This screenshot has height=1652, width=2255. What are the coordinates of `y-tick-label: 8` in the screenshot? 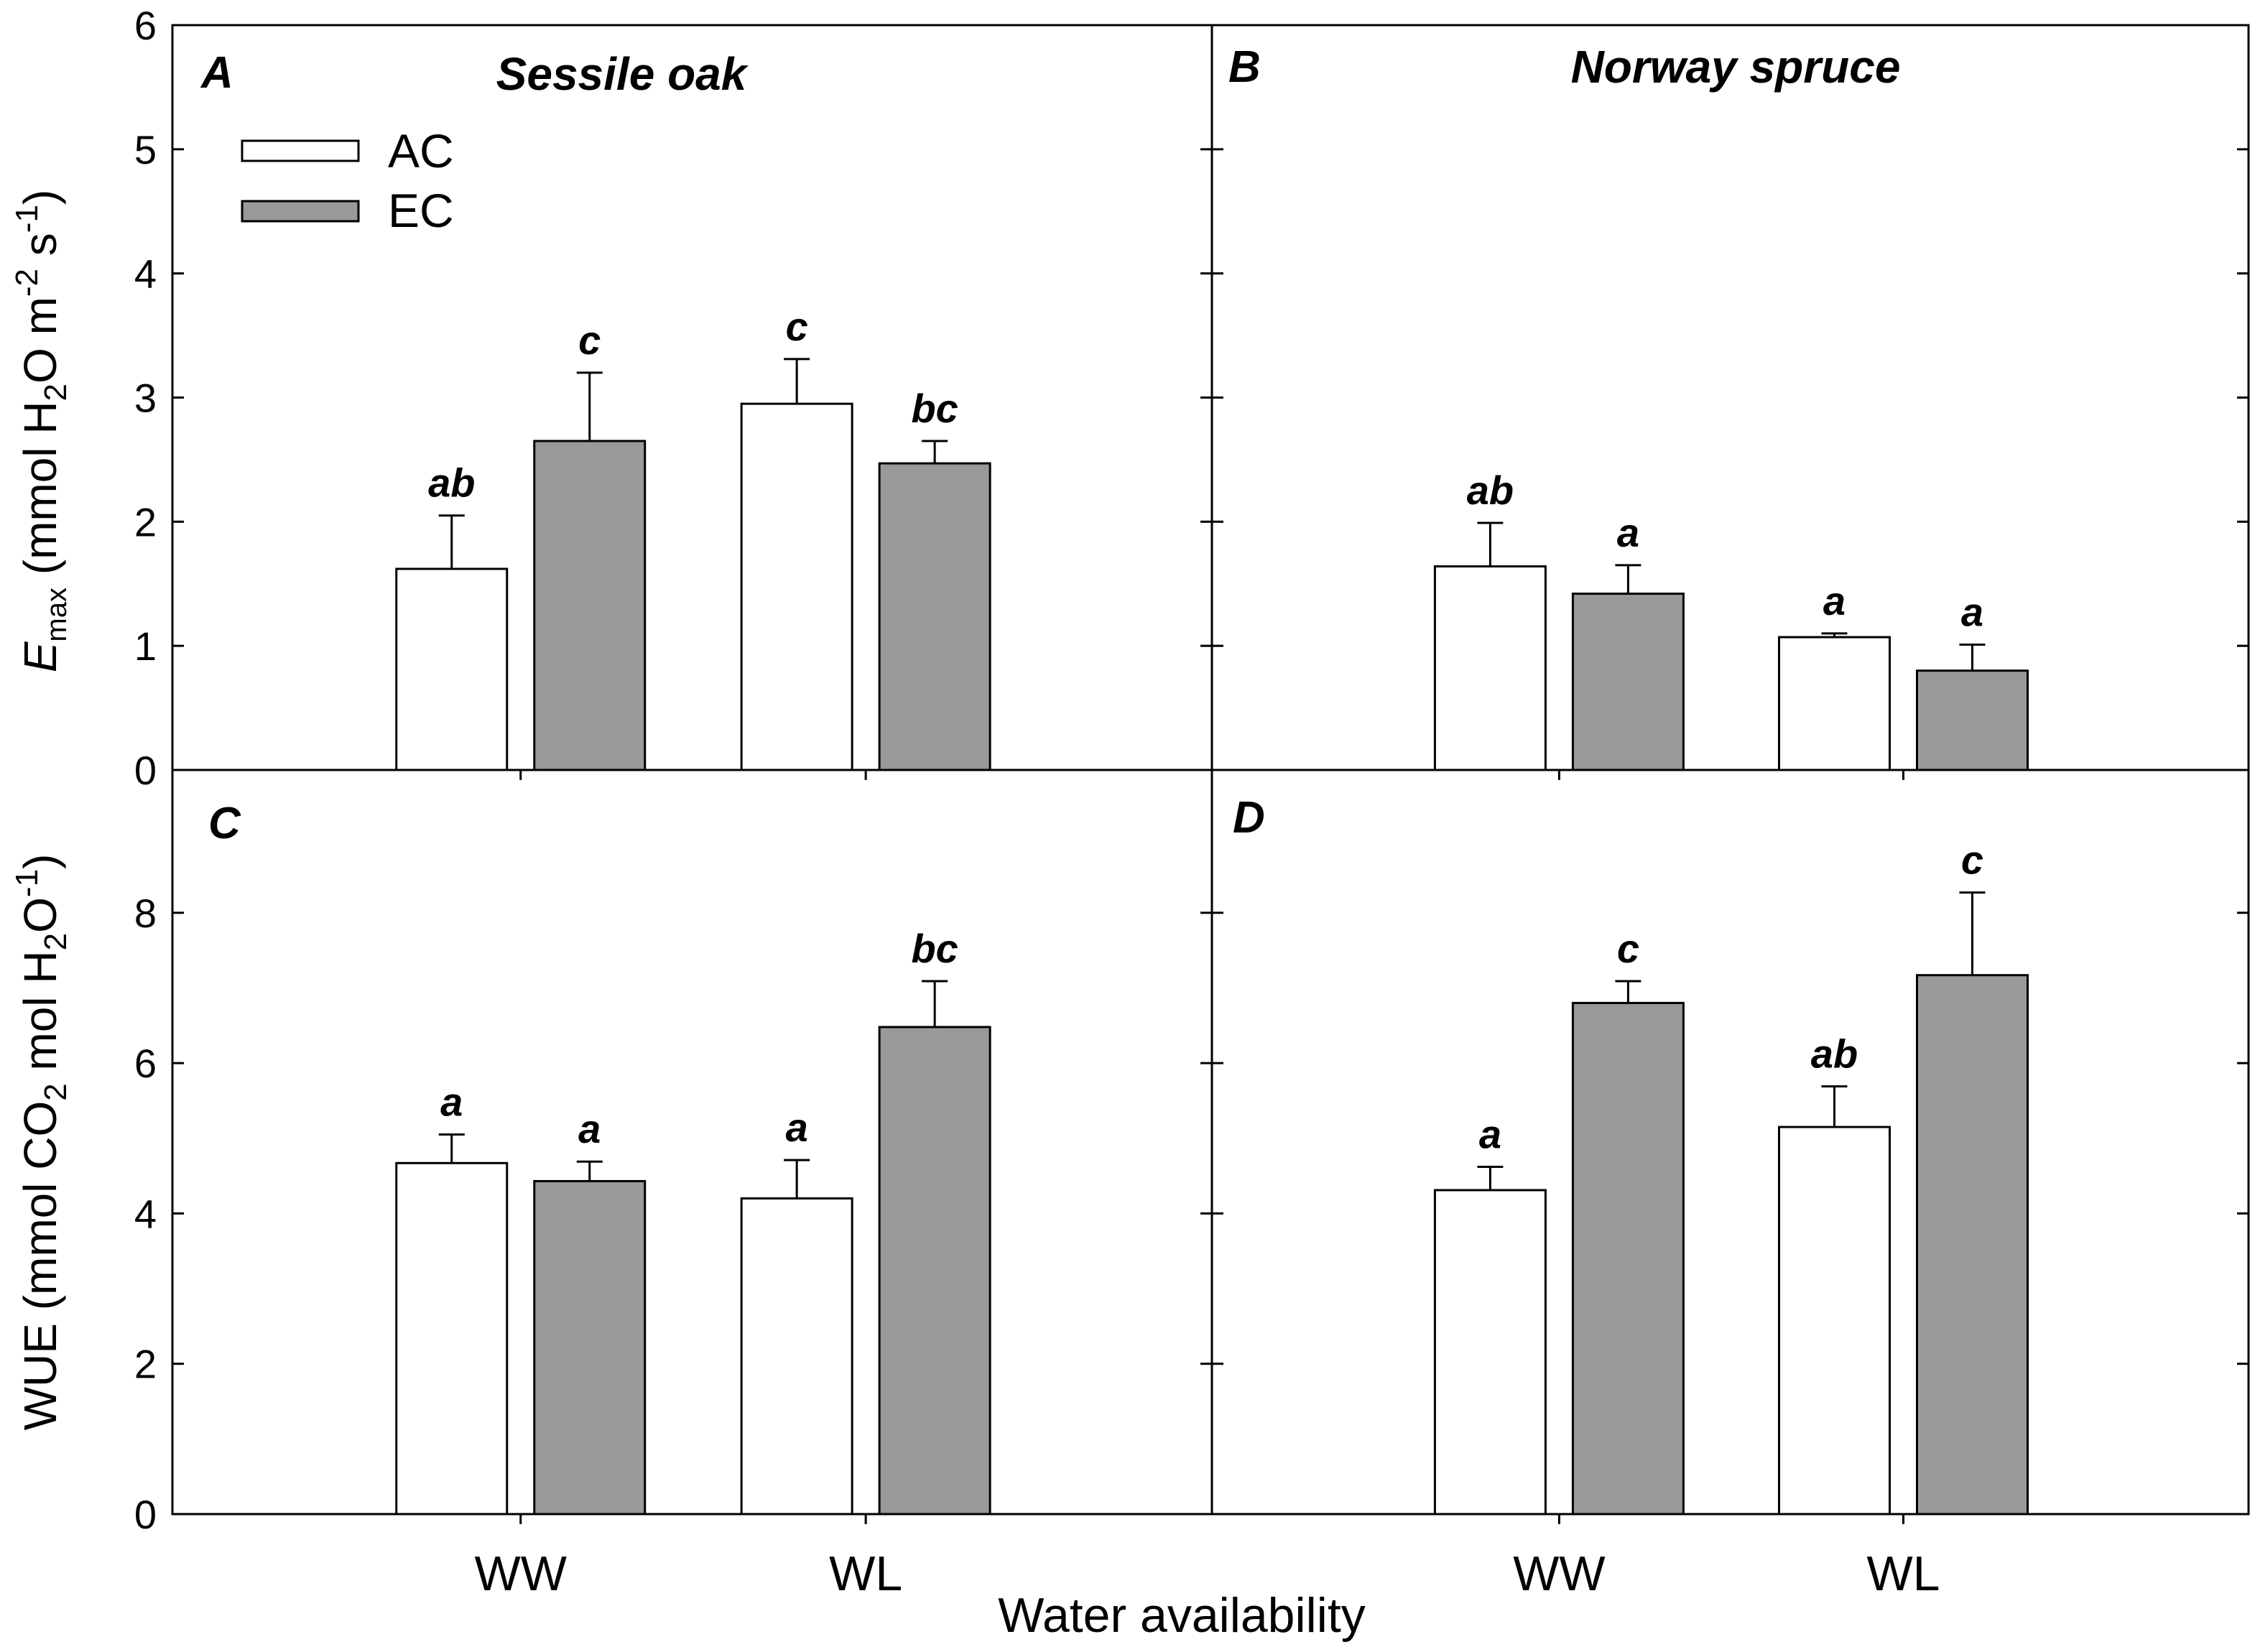 It's located at (146, 913).